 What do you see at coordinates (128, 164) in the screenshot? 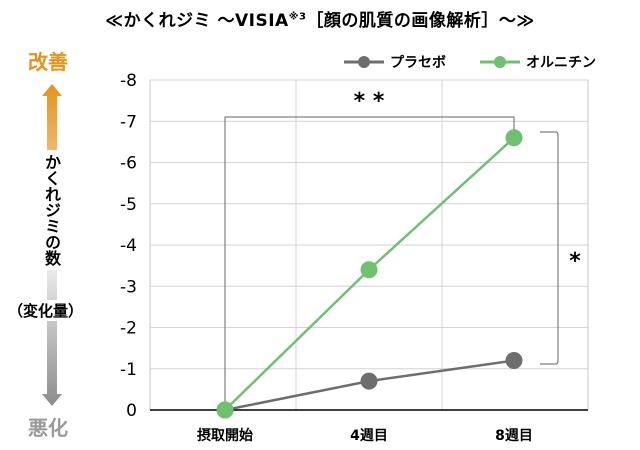
I see `y-tick-label: -6` at bounding box center [128, 164].